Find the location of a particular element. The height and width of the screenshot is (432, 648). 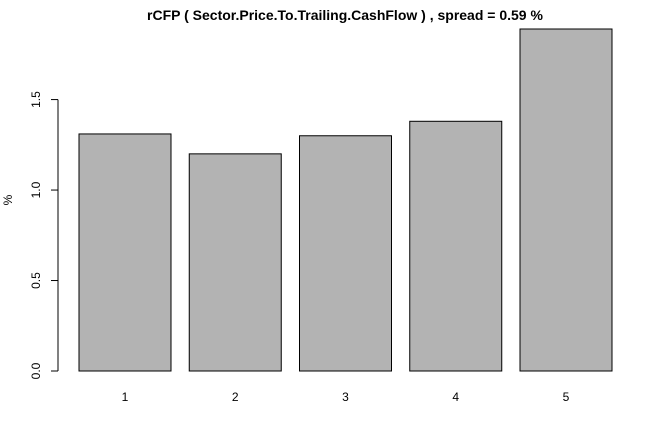

x-axis-labels: 1 2 3 4 5 is located at coordinates (346, 397).